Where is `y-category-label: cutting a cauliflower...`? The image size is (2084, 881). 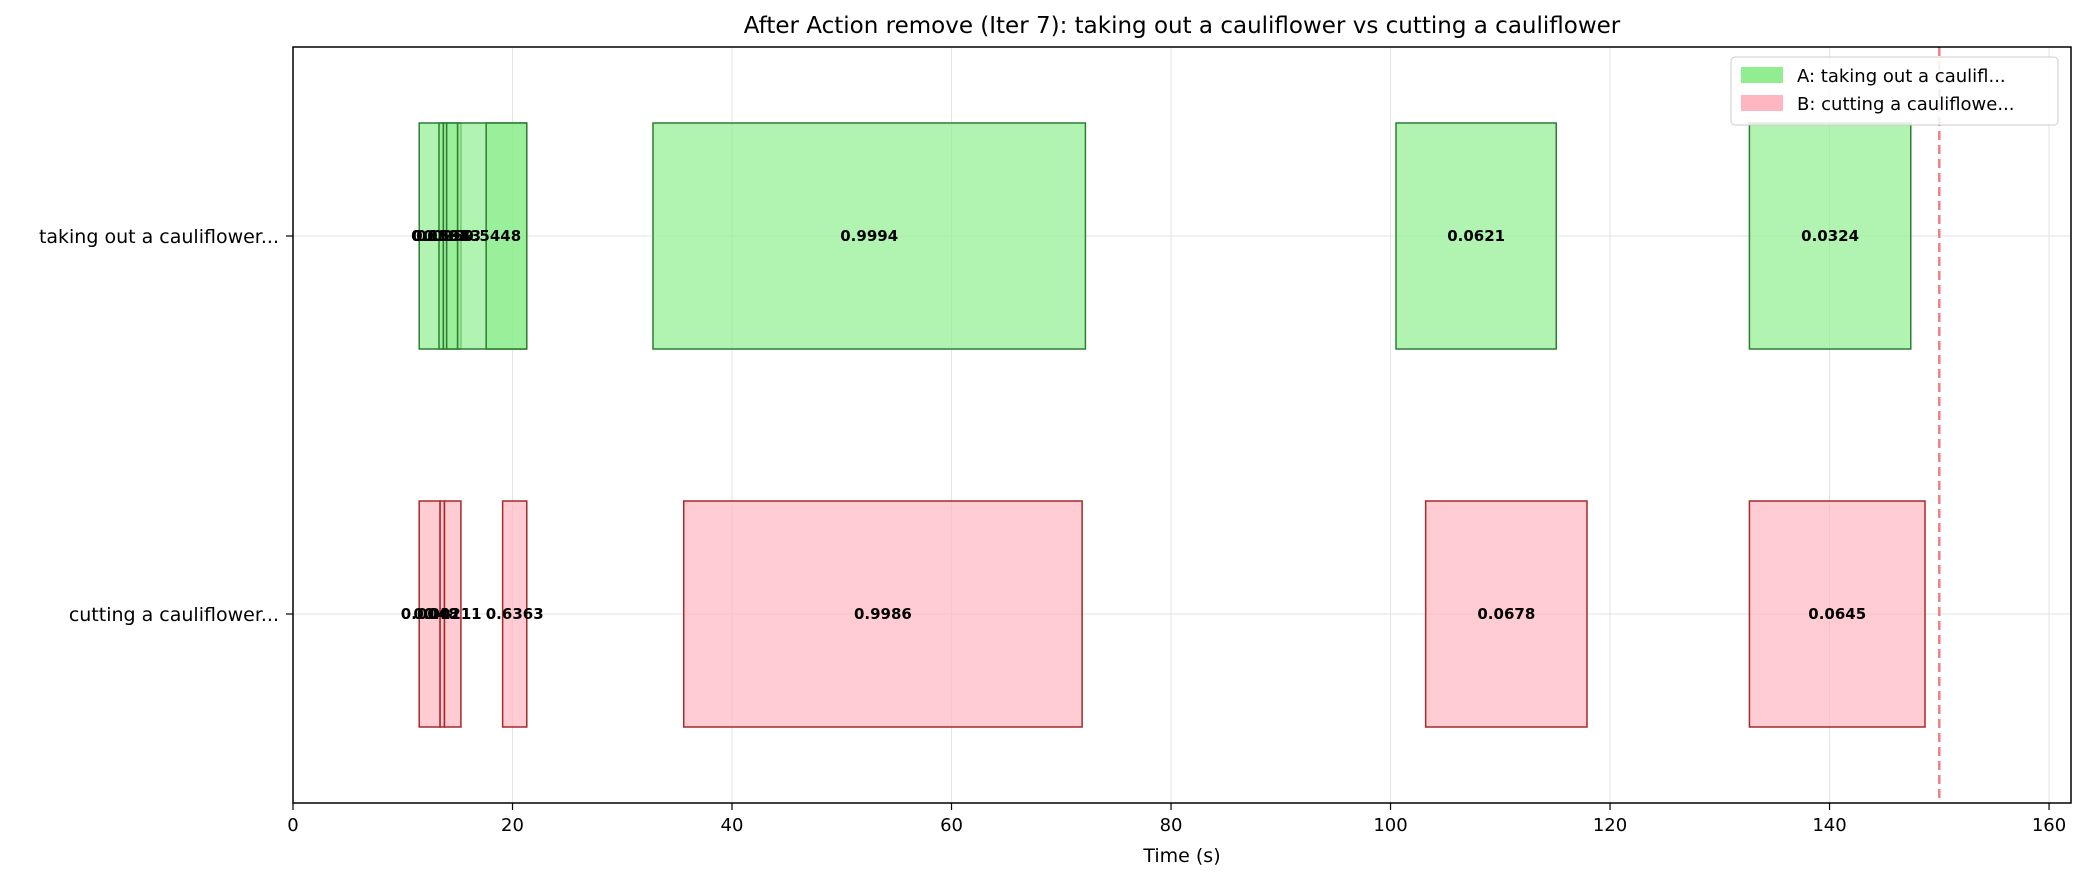
y-category-label: cutting a cauliflower... is located at coordinates (174, 615).